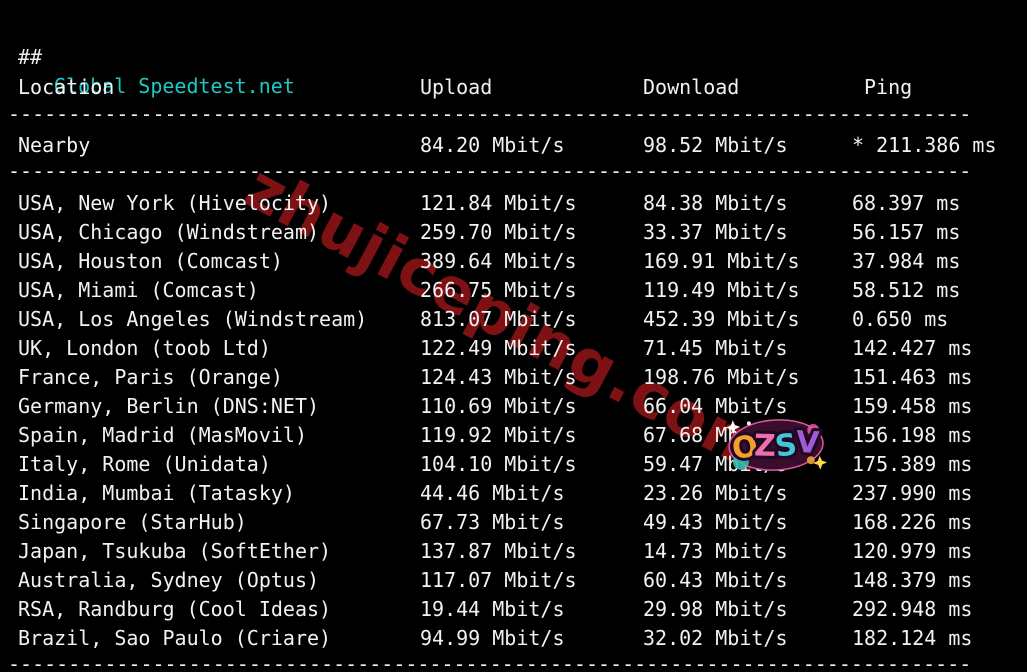 This screenshot has height=672, width=1027. Describe the element at coordinates (513, 87) in the screenshot. I see `table-header-row: Location Upload Download Ping` at that location.